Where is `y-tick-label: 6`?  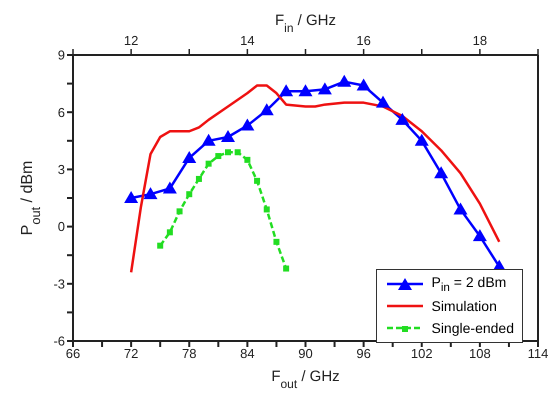
y-tick-label: 6 is located at coordinates (61, 112).